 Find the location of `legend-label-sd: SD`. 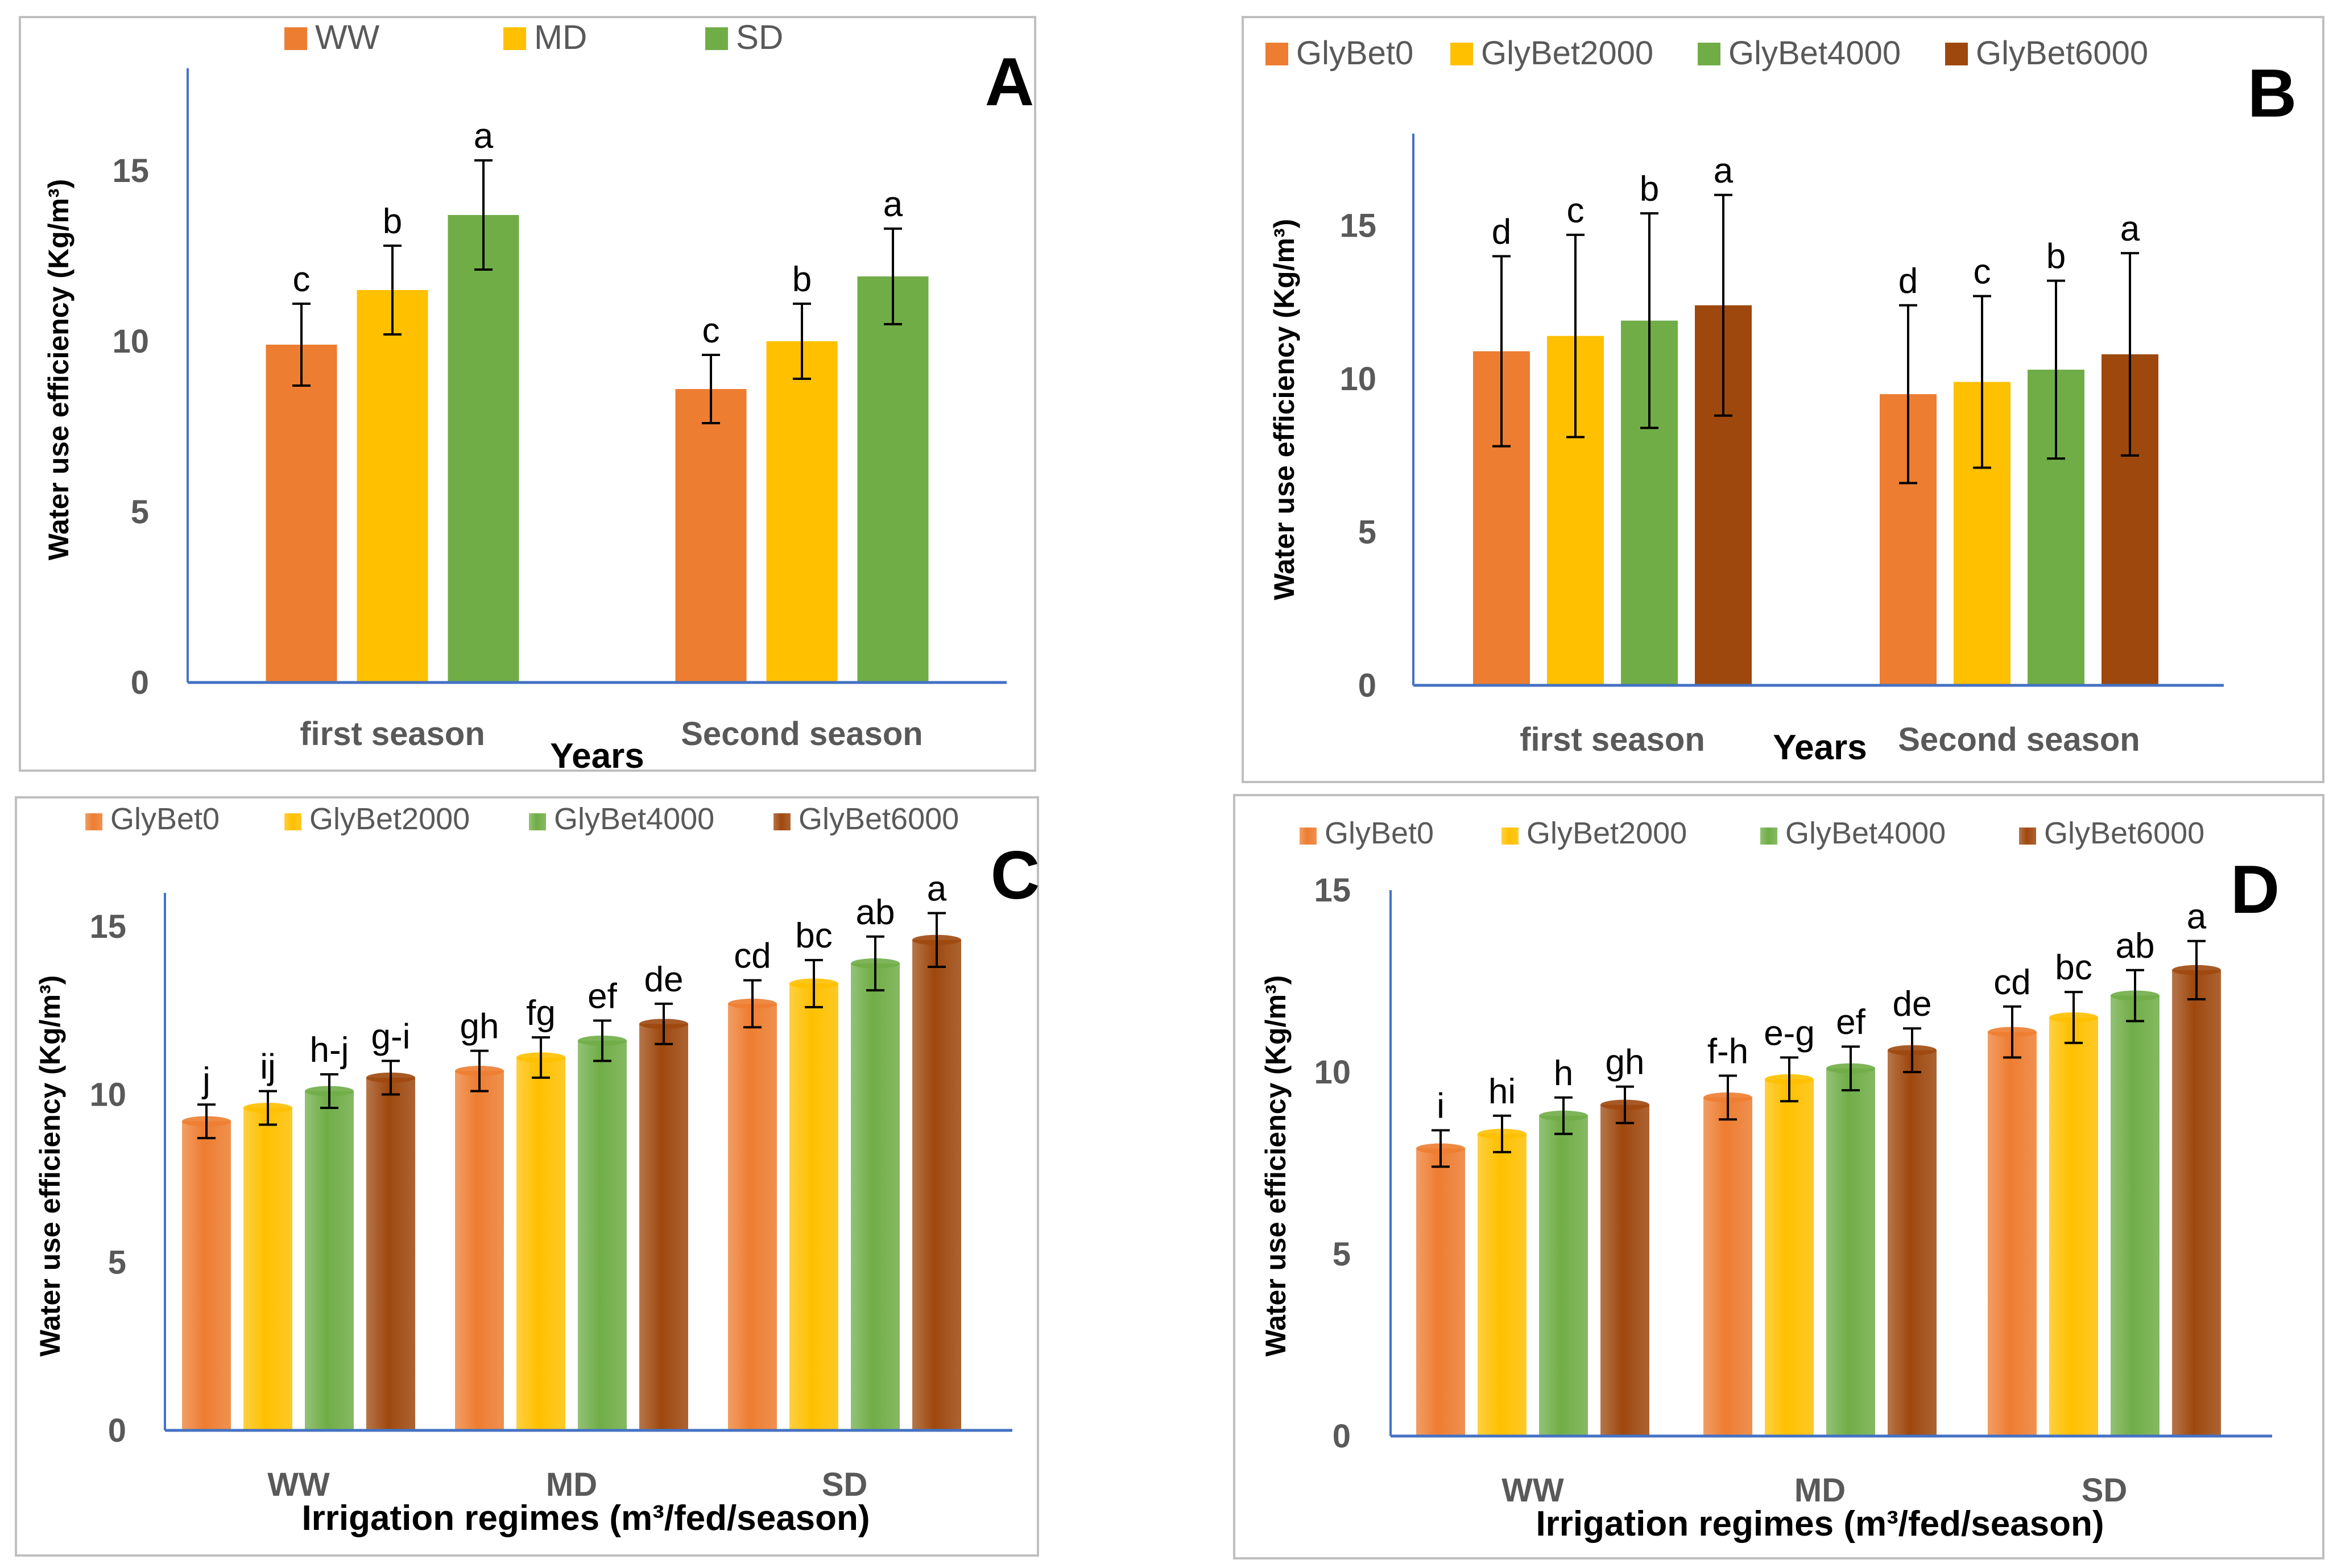

legend-label-sd: SD is located at coordinates (759, 37).